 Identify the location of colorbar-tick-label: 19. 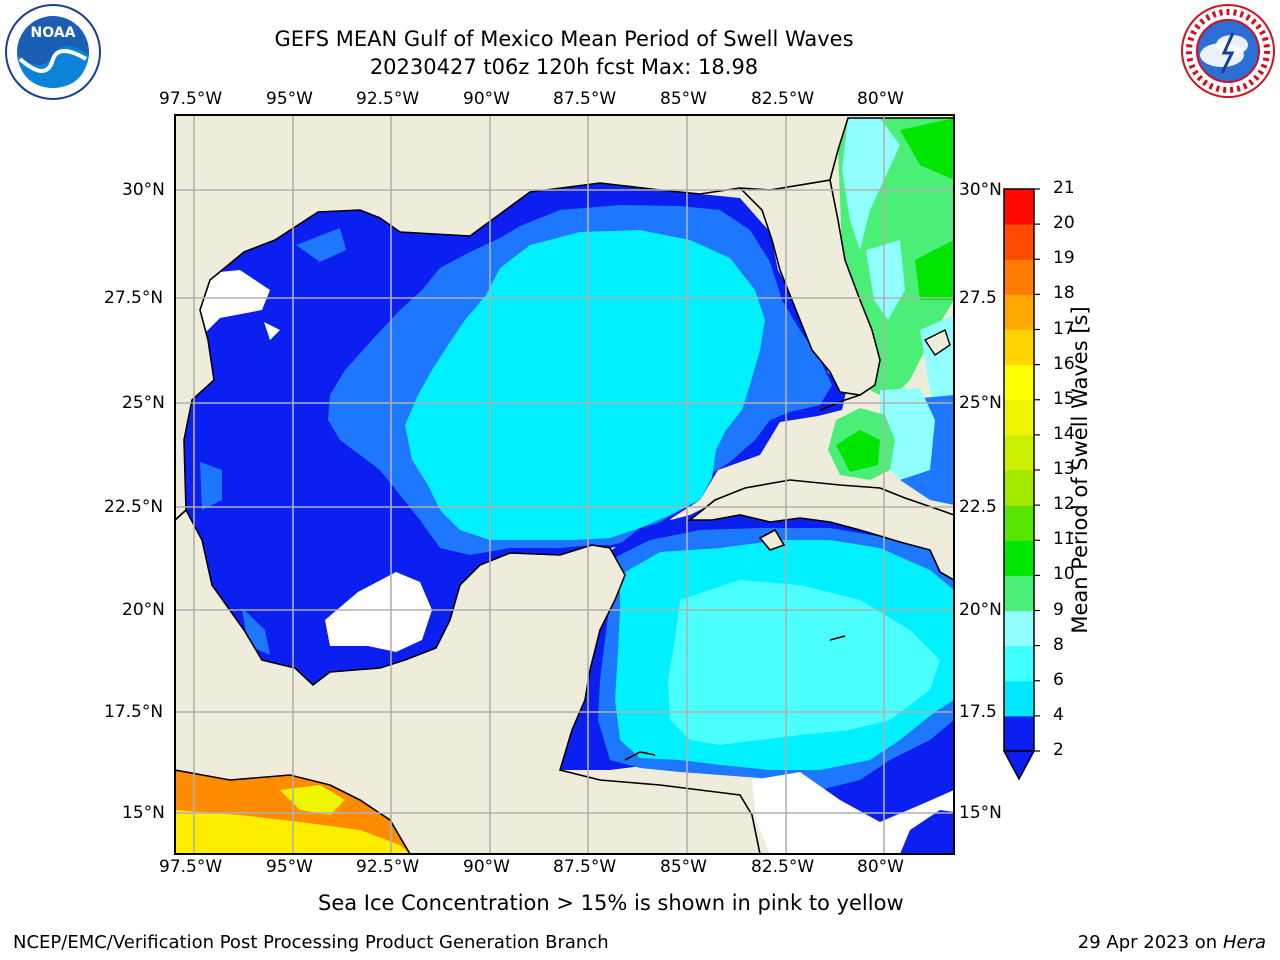
(1064, 258).